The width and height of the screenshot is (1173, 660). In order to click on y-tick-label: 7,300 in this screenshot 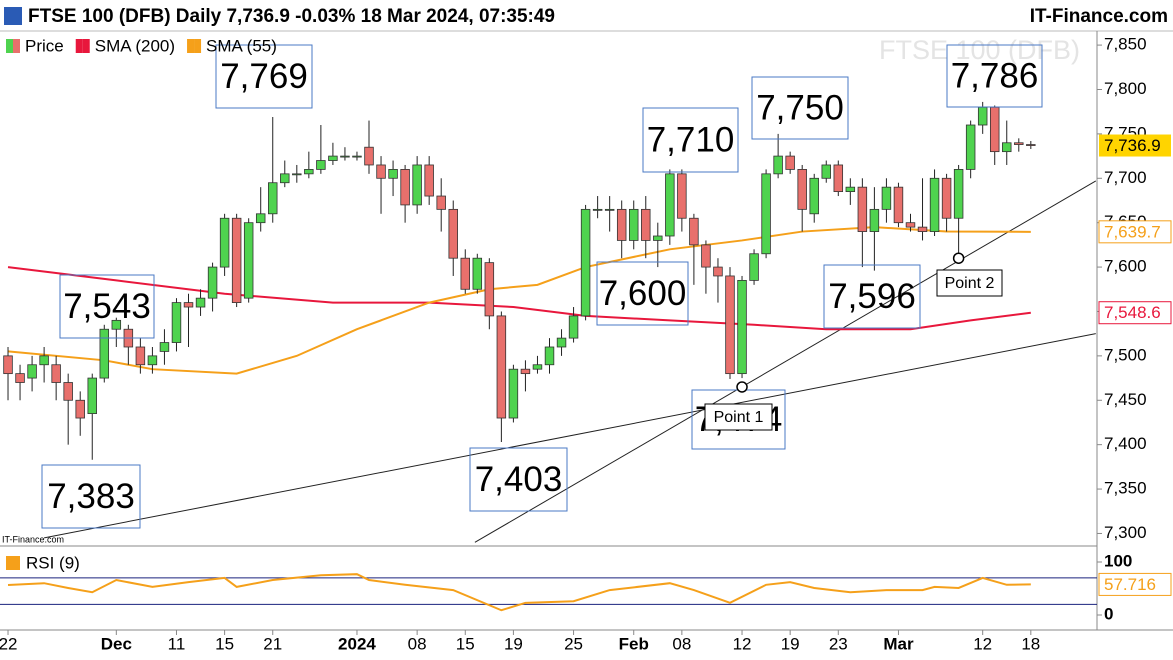, I will do `click(1125, 532)`.